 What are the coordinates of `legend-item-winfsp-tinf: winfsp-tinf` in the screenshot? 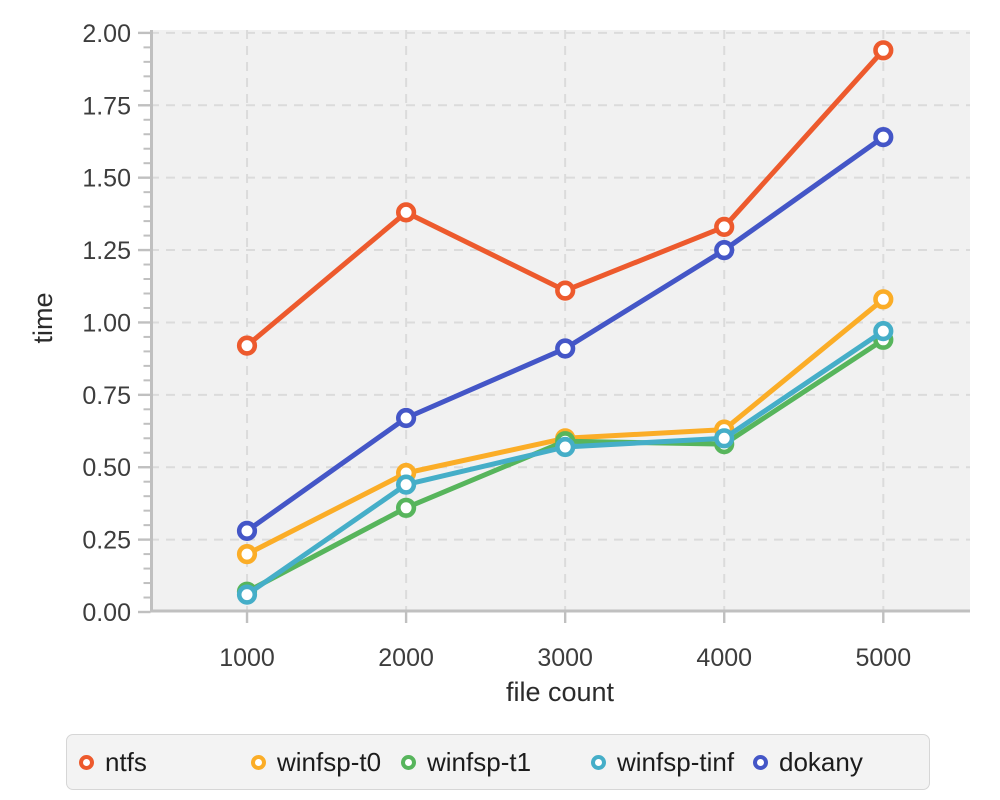 It's located at (662, 762).